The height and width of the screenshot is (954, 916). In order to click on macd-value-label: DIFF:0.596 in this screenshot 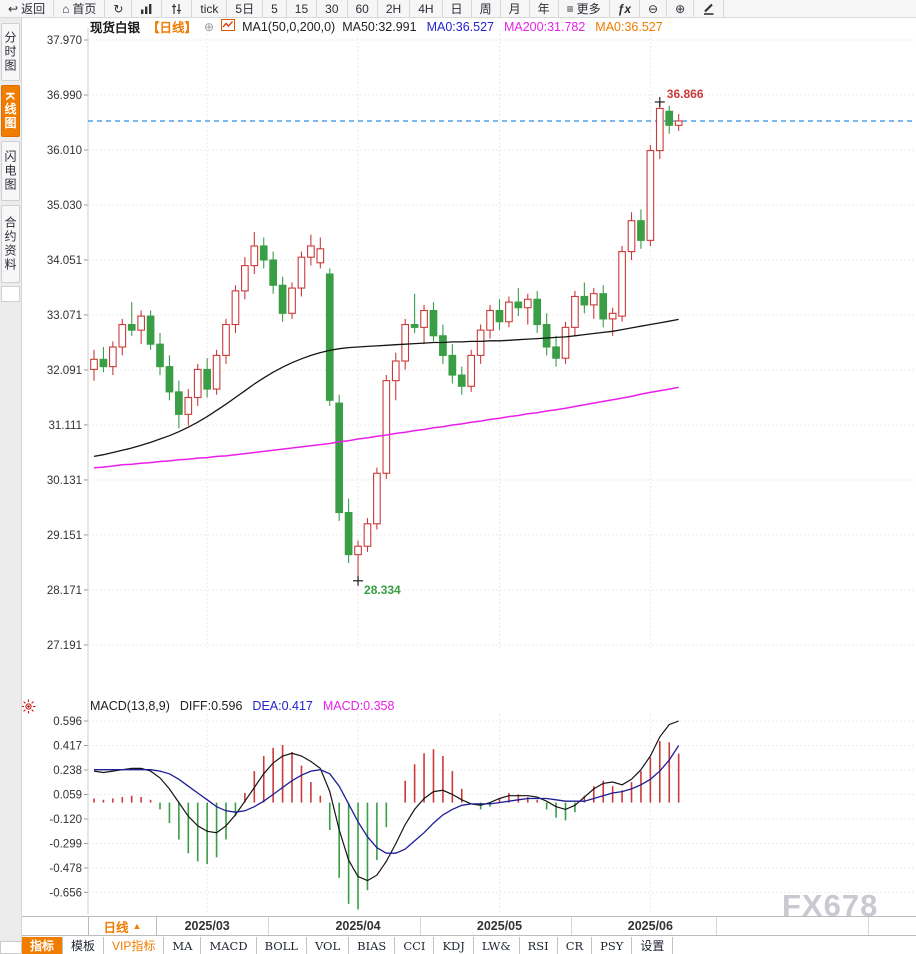, I will do `click(211, 705)`.